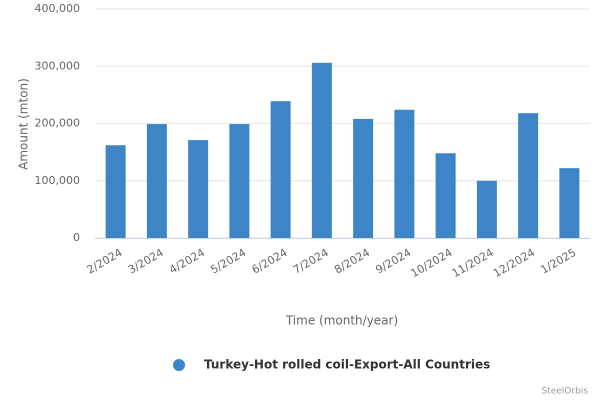  What do you see at coordinates (146, 261) in the screenshot?
I see `x-tick-label: 3/2024` at bounding box center [146, 261].